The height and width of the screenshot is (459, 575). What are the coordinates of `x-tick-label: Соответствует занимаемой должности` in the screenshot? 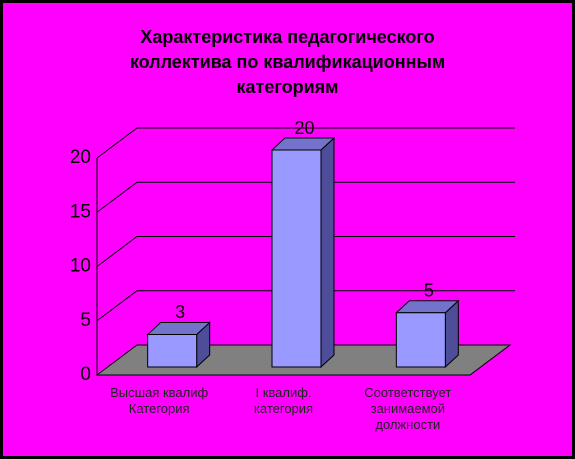 It's located at (408, 408).